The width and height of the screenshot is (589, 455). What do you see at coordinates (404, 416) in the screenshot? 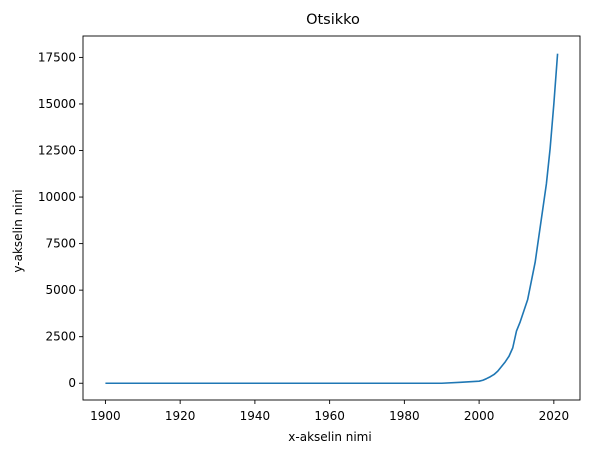
I see `x-tick-label: 1980` at bounding box center [404, 416].